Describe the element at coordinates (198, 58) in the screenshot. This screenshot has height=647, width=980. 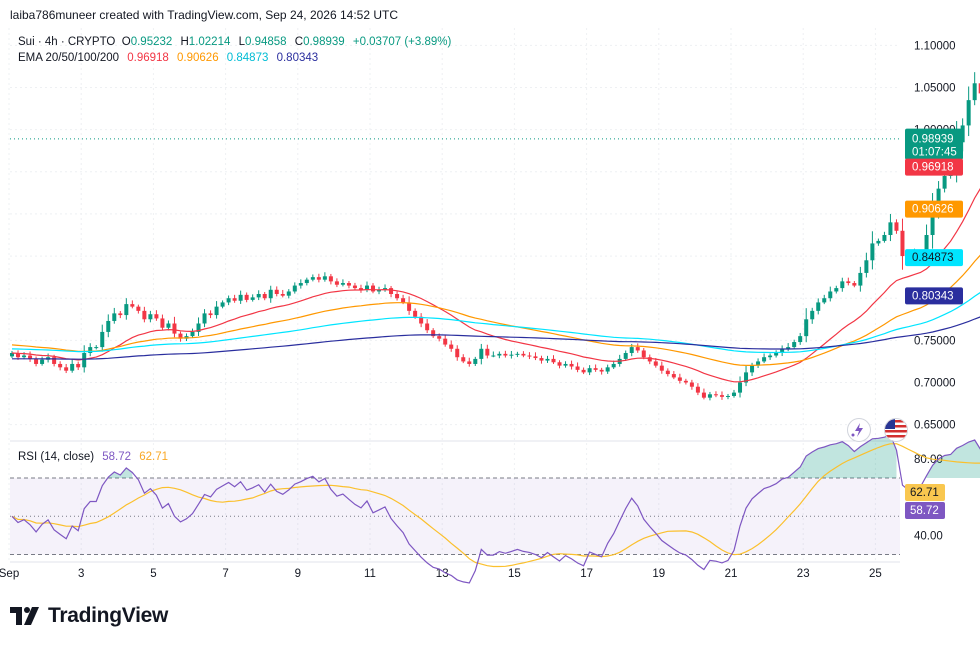
I see `ema50-value: 0.90626` at that location.